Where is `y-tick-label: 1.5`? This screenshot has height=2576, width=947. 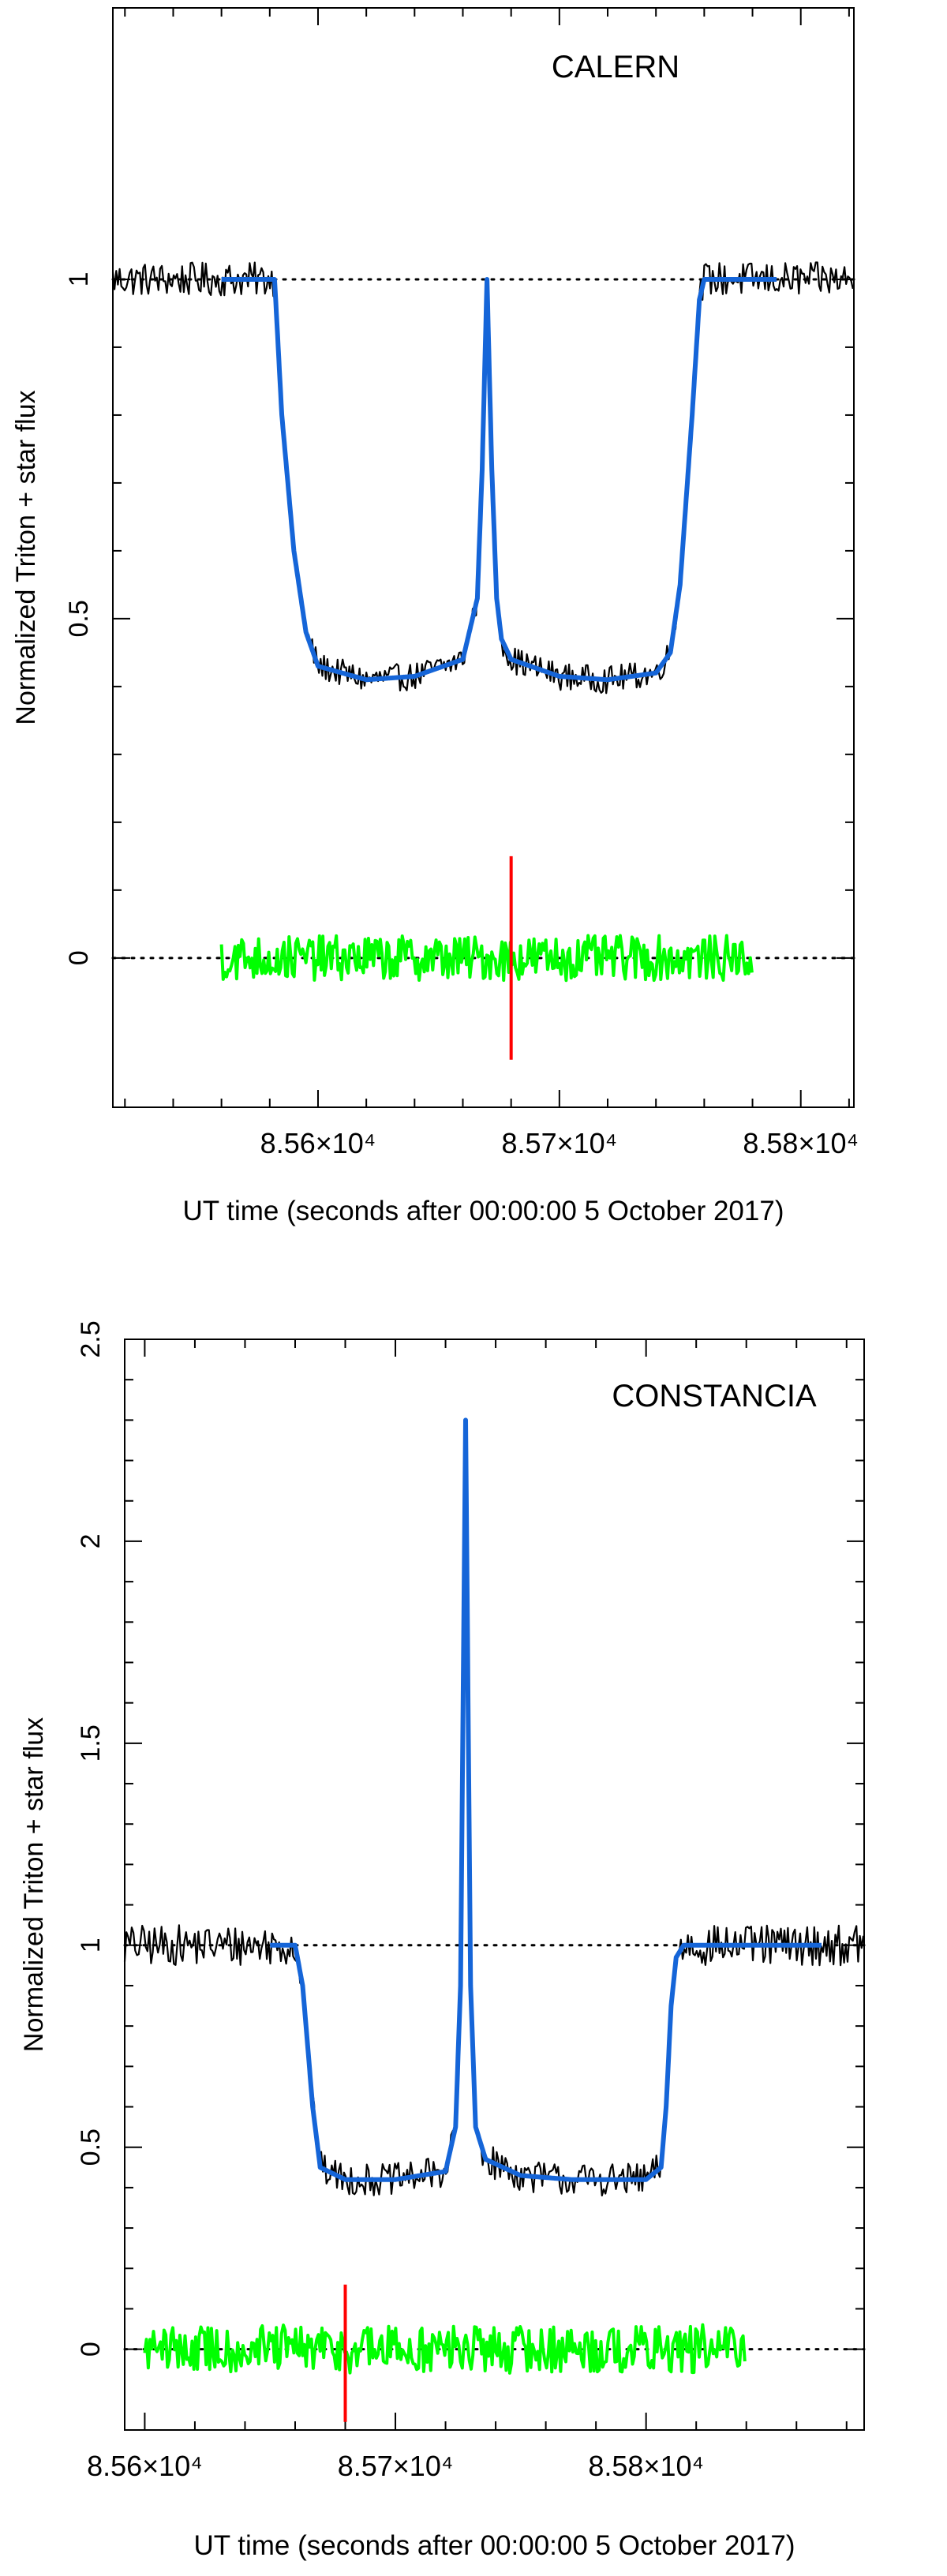 y-tick-label: 1.5 is located at coordinates (91, 1743).